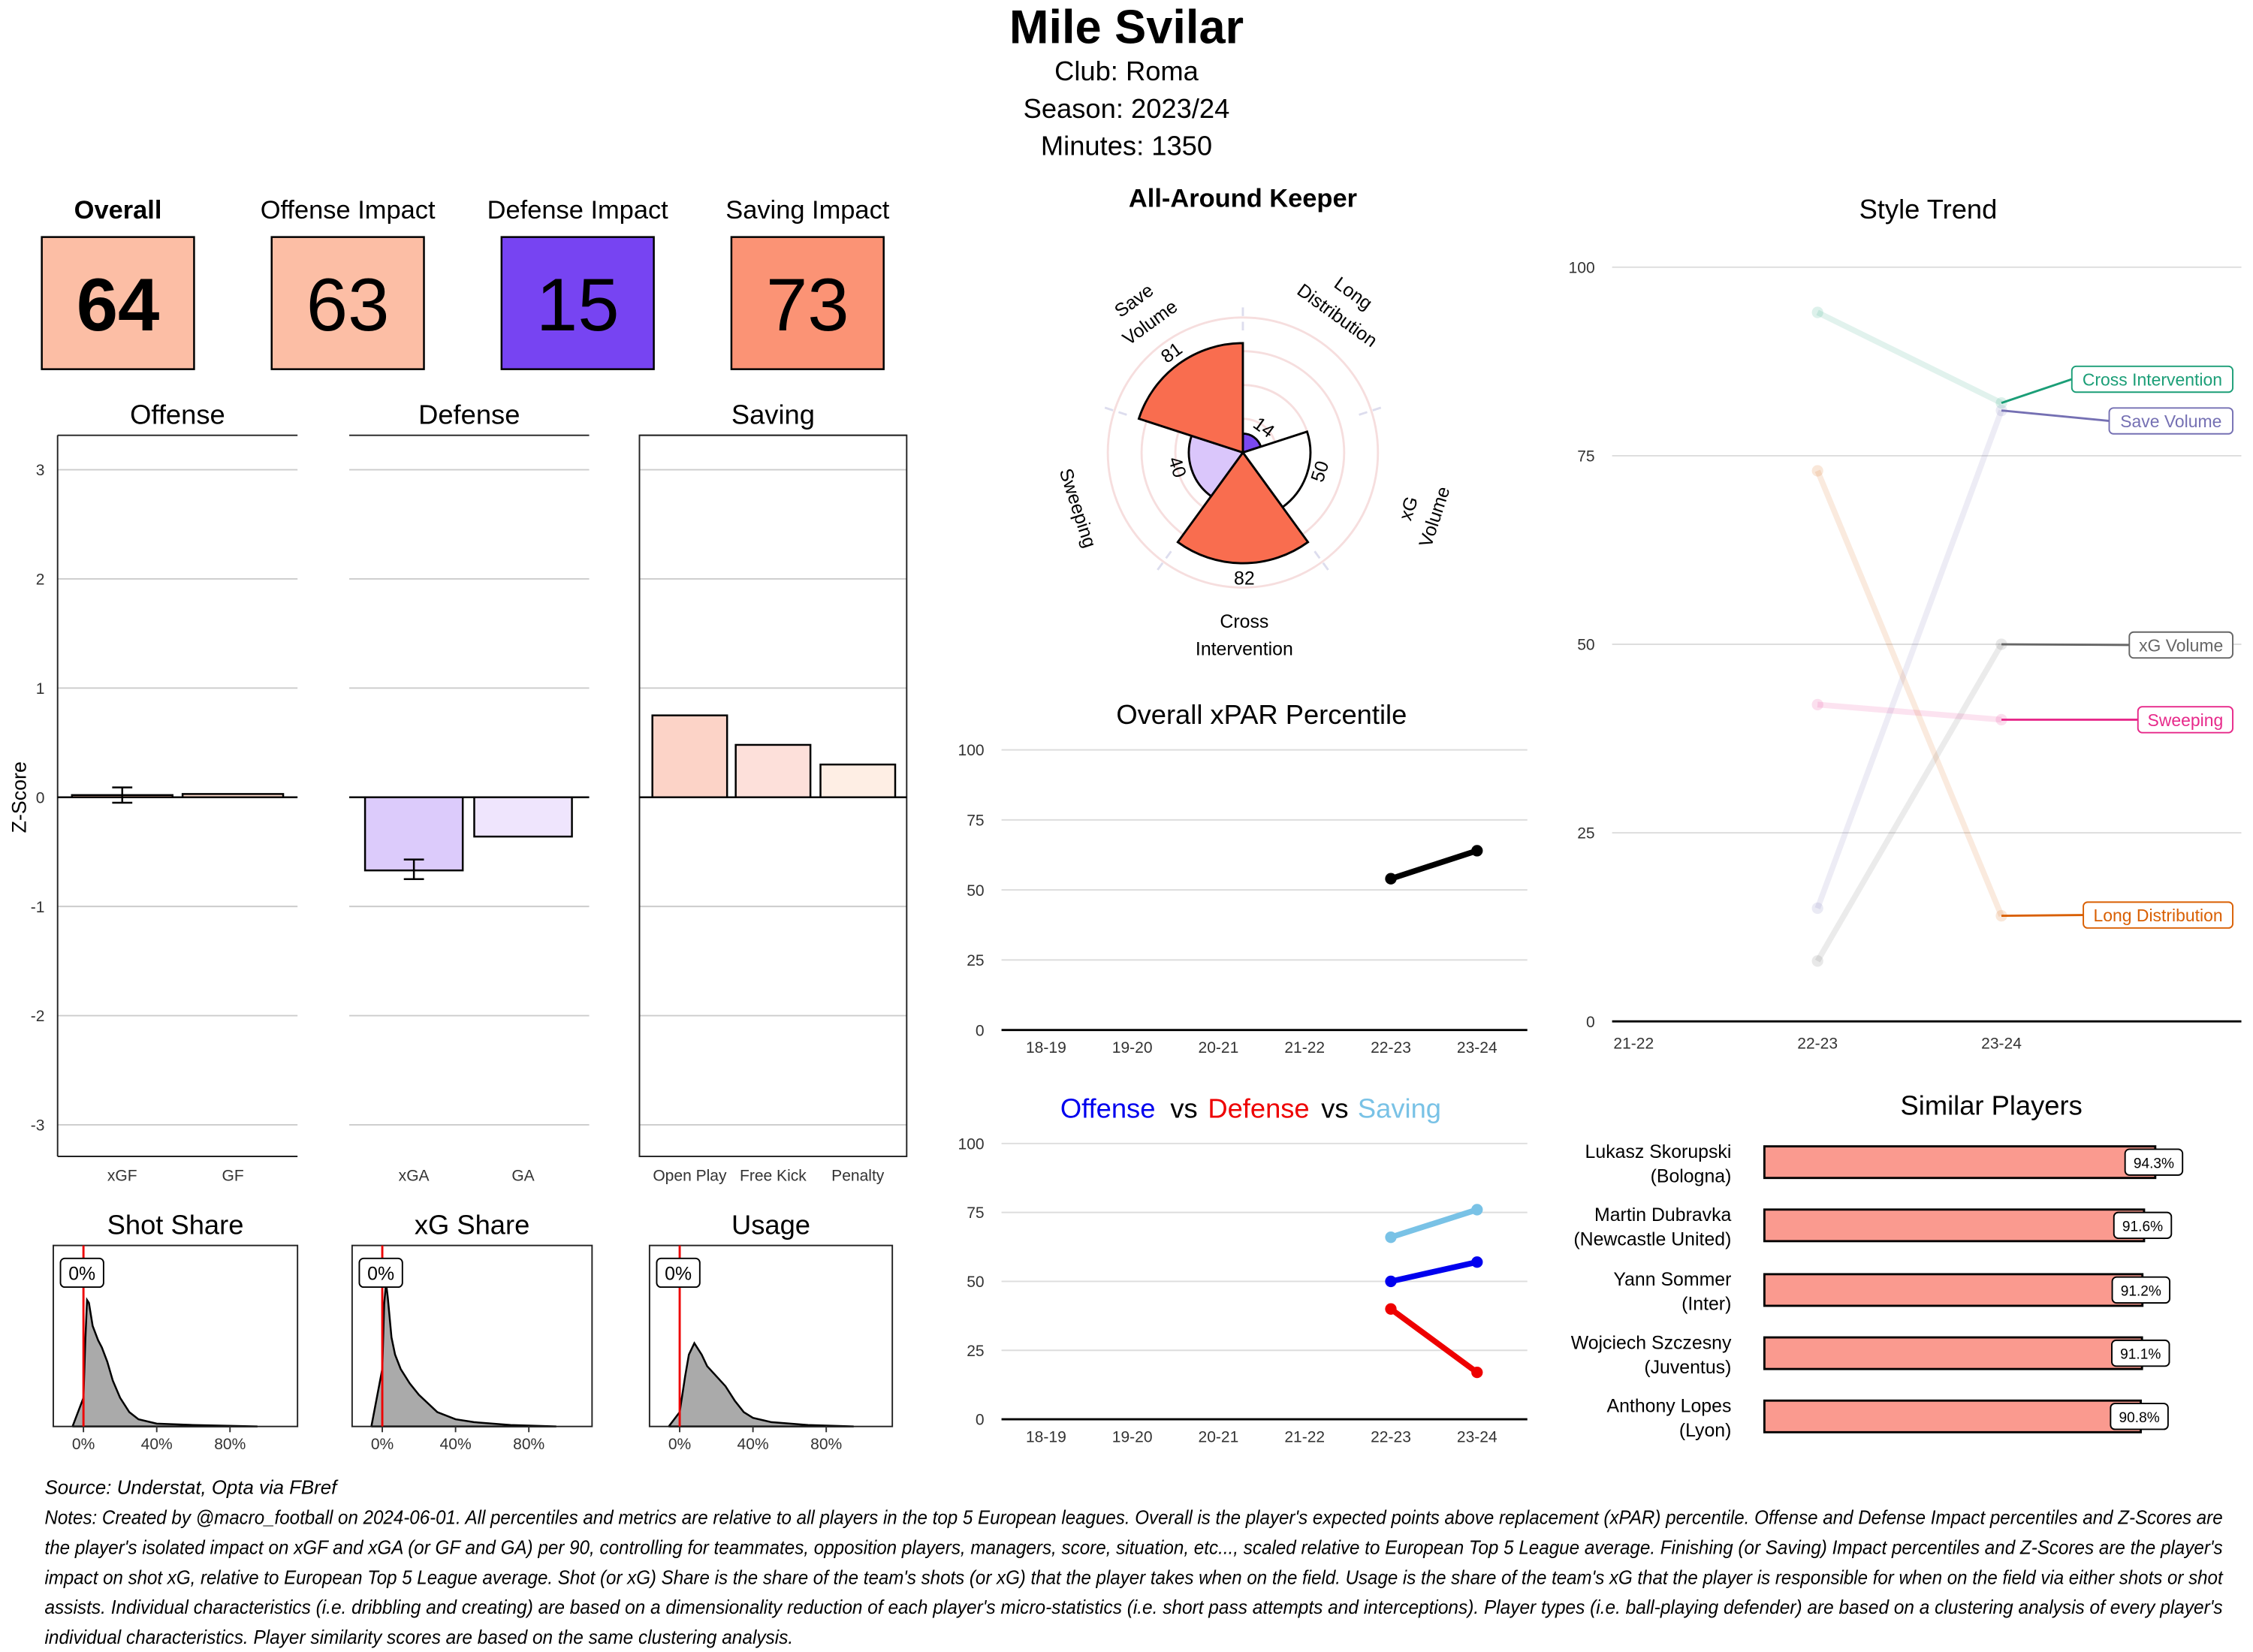 The image size is (2253, 1652). I want to click on x-tick-label: 20-21, so click(1219, 1437).